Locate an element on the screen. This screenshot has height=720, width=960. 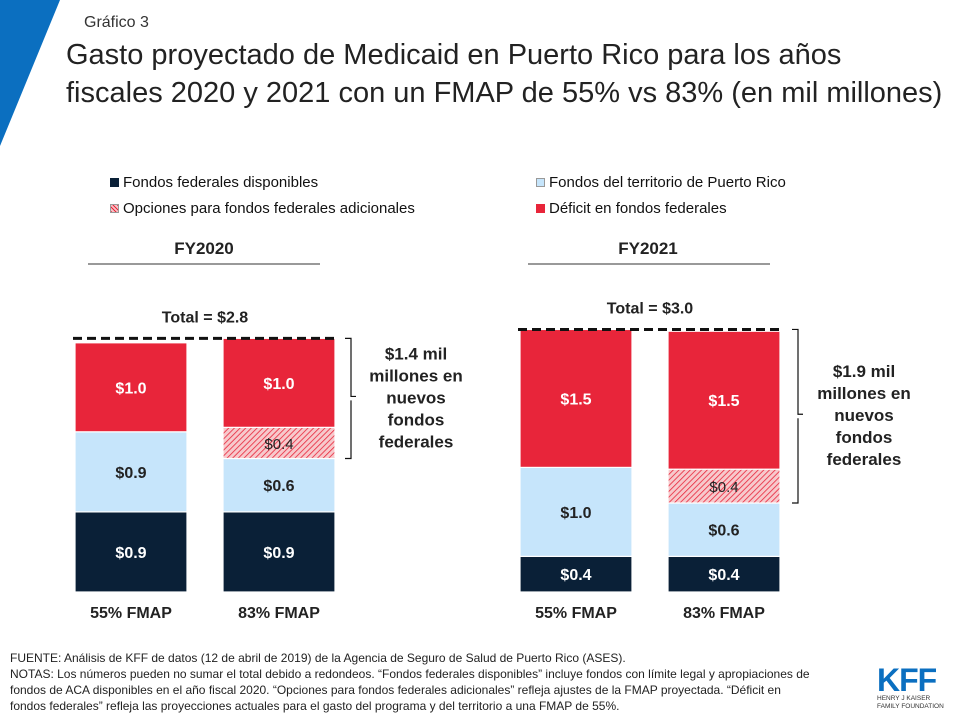
legend-label-deficit: Déficit en fondos federales is located at coordinates (638, 208).